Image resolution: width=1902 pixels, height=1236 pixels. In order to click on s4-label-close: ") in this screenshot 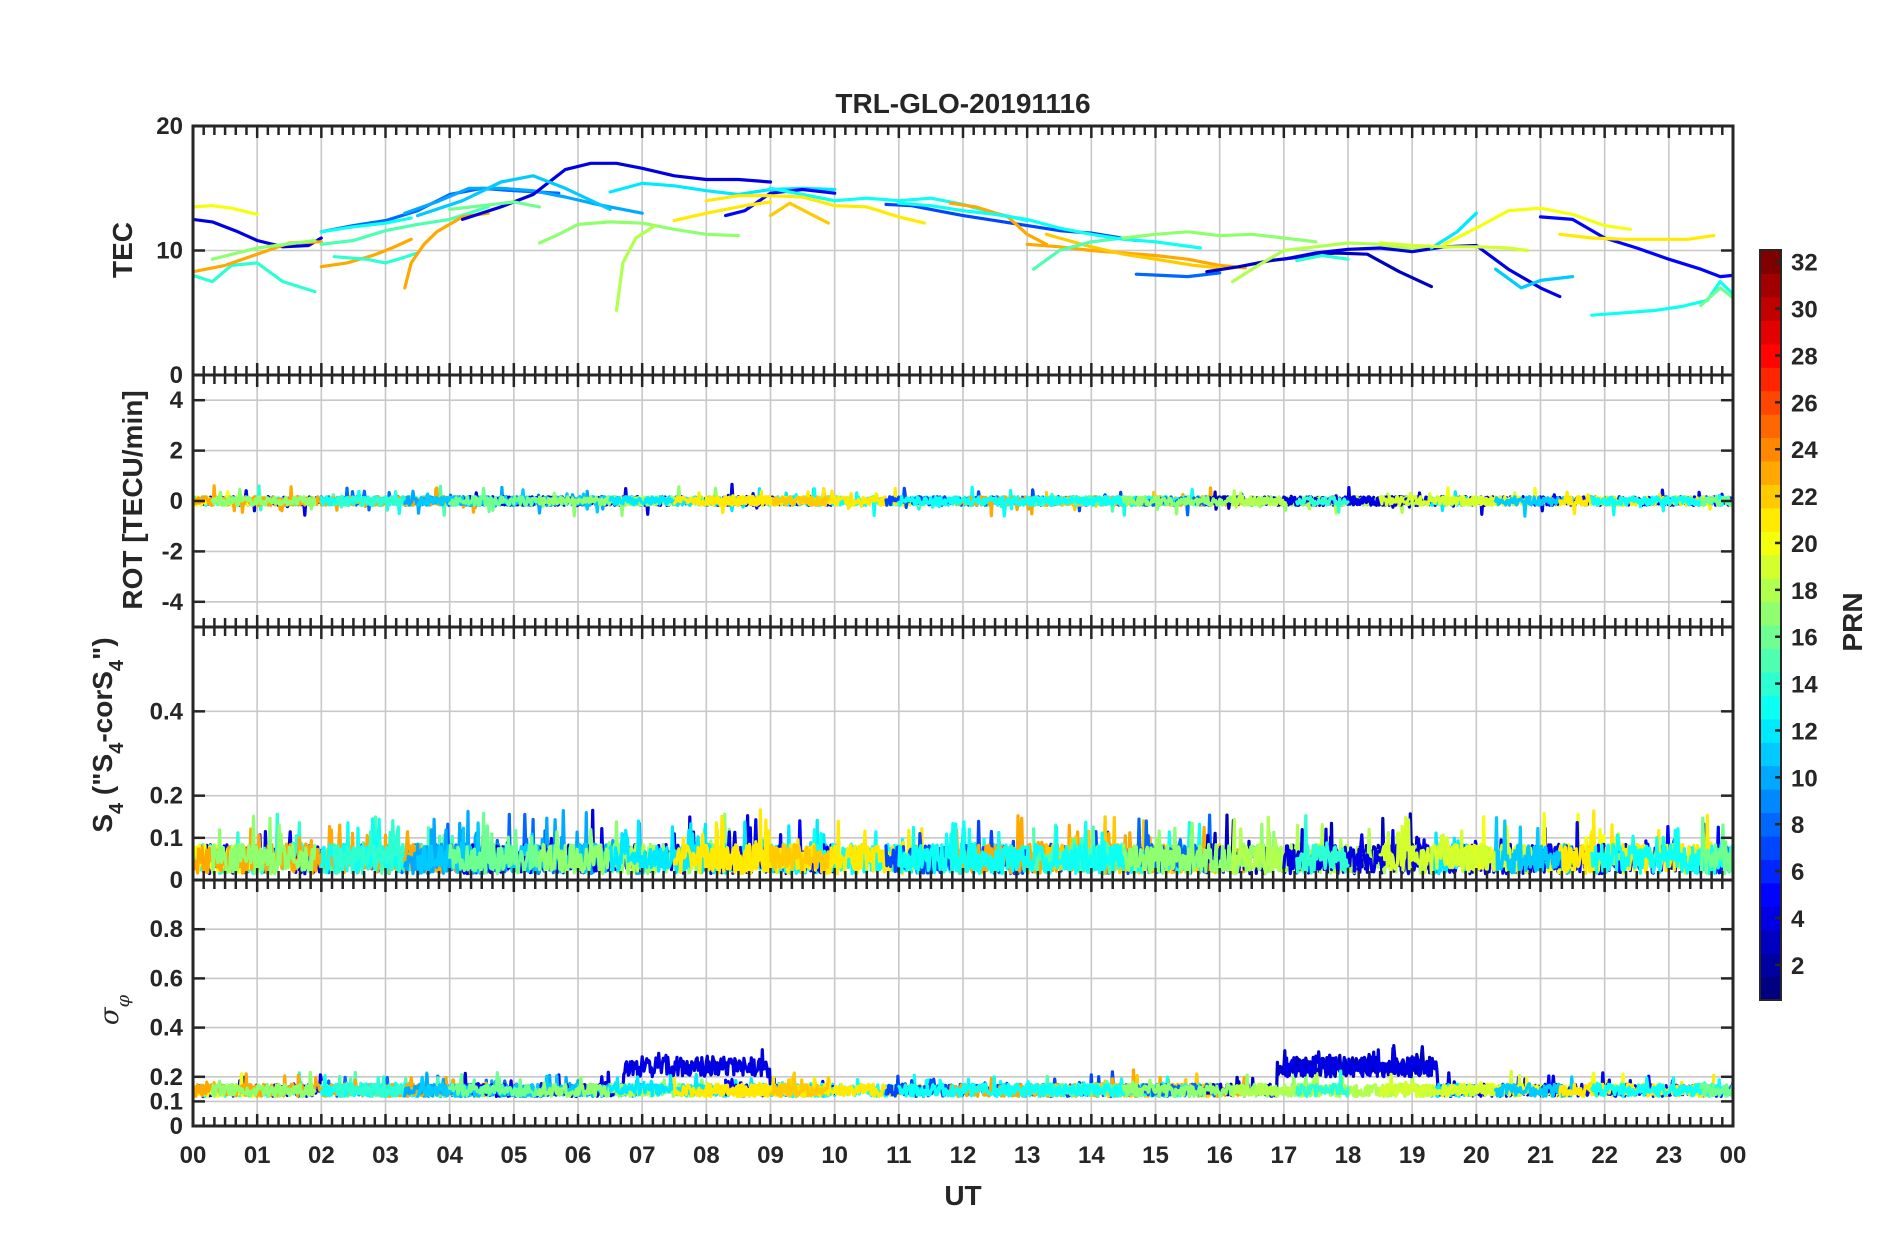, I will do `click(102, 648)`.